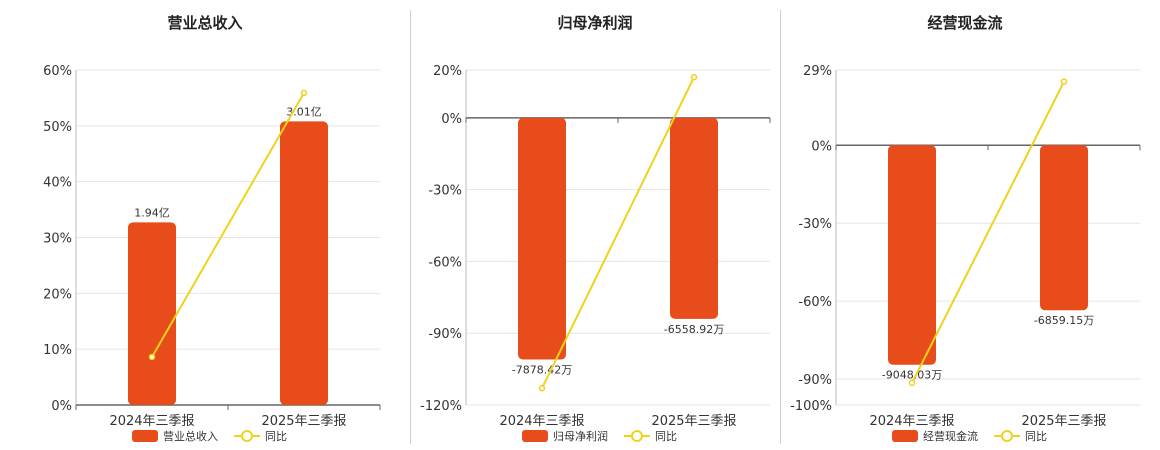  What do you see at coordinates (441, 406) in the screenshot?
I see `y-tick-label: -120%` at bounding box center [441, 406].